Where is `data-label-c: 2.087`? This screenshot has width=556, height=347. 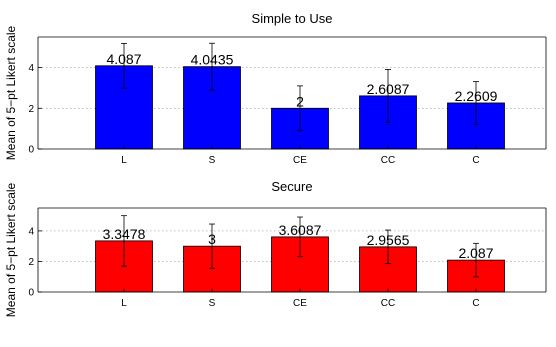 data-label-c: 2.087 is located at coordinates (475, 253).